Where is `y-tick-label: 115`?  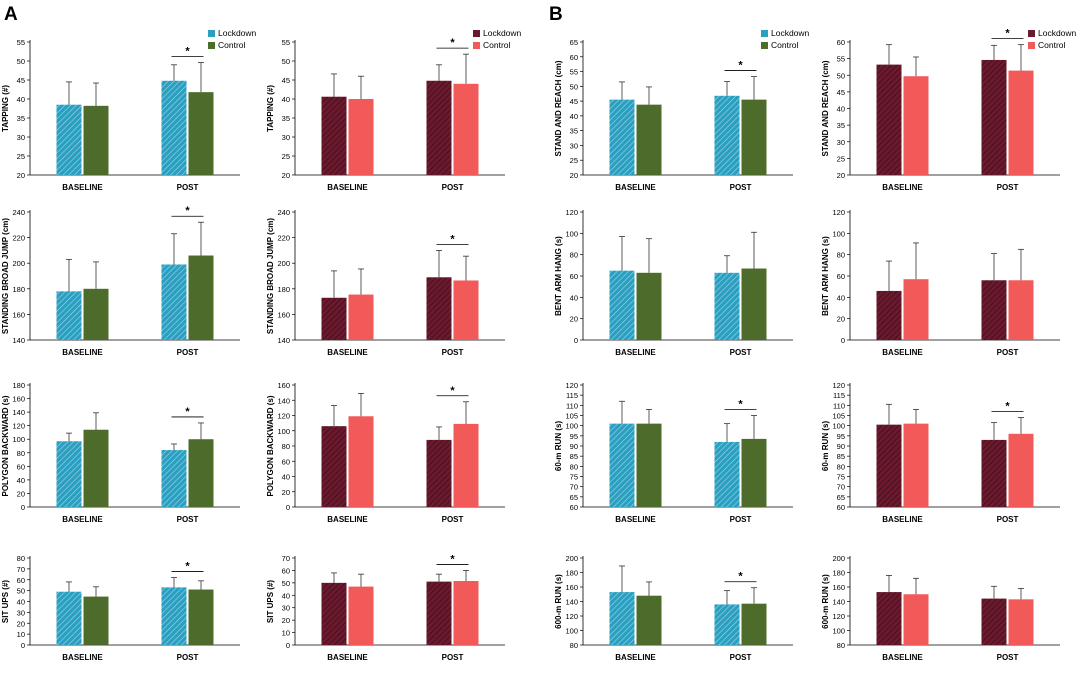
y-tick-label: 115 is located at coordinates (839, 395).